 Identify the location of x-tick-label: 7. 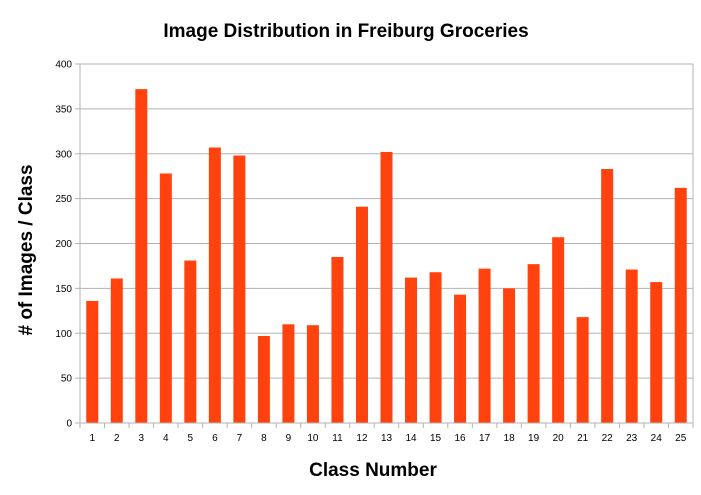
(240, 438).